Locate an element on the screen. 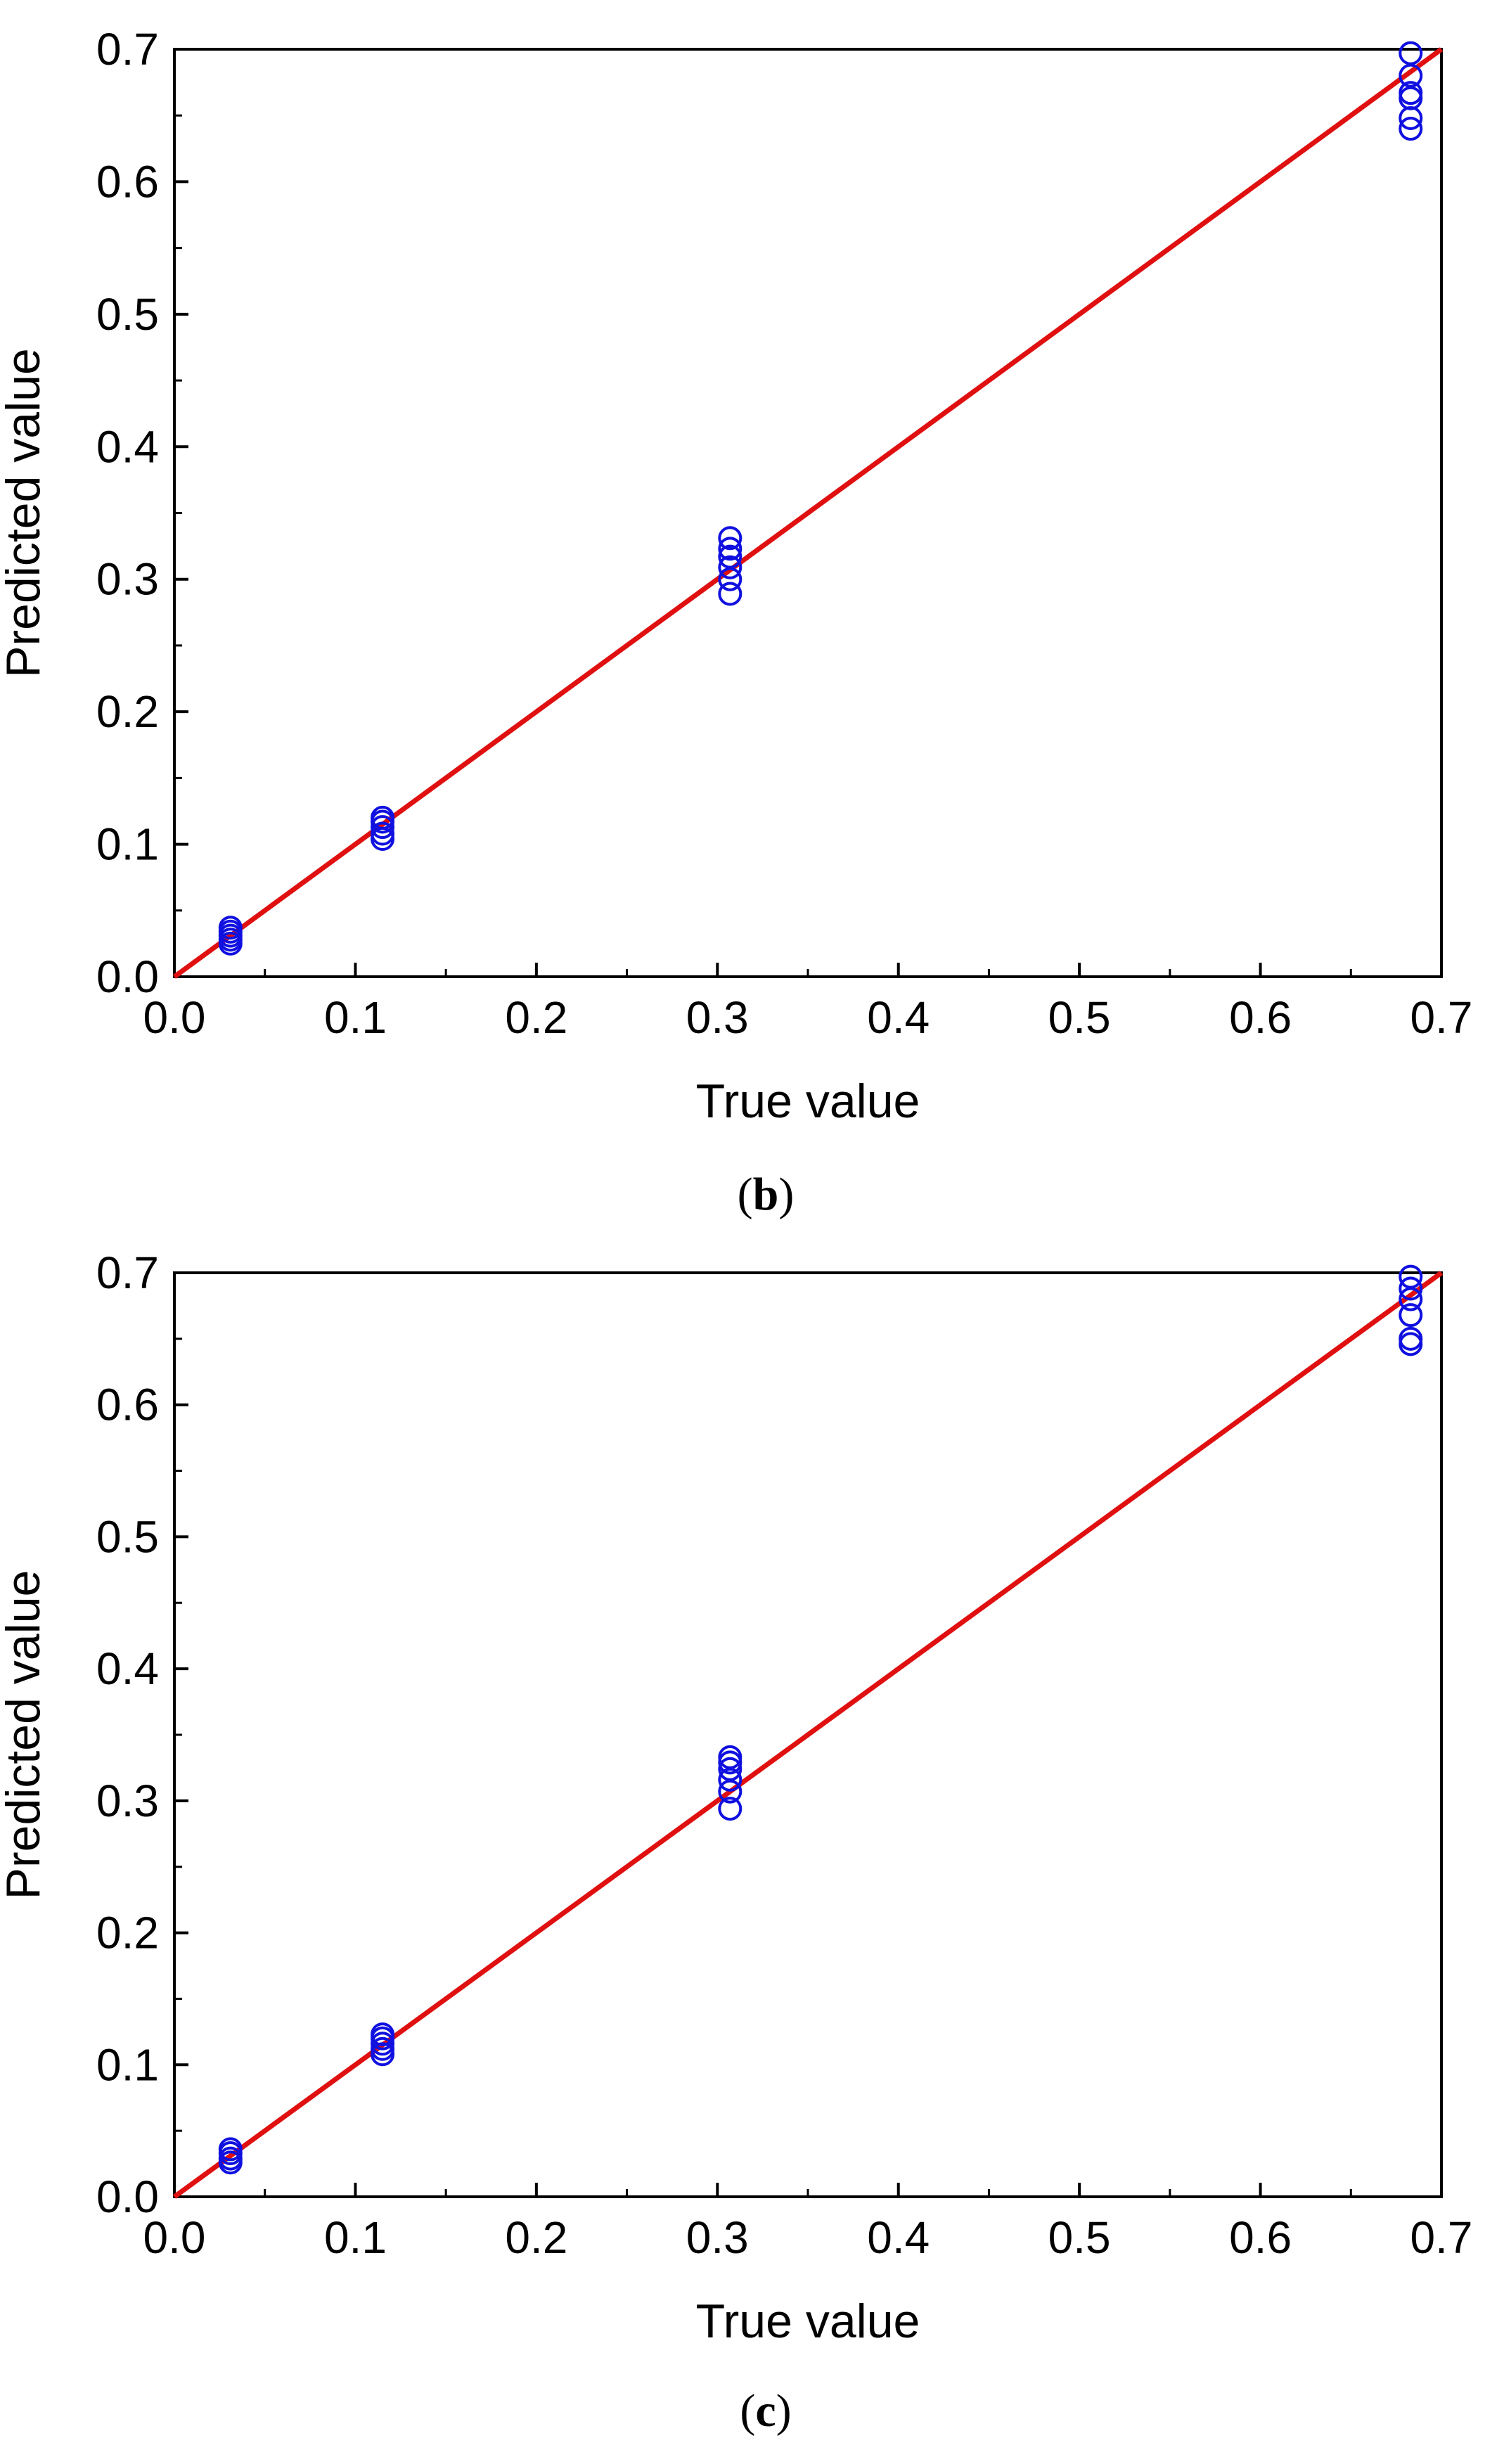 The image size is (1504, 2464). figure-caption: (c) is located at coordinates (765, 2411).